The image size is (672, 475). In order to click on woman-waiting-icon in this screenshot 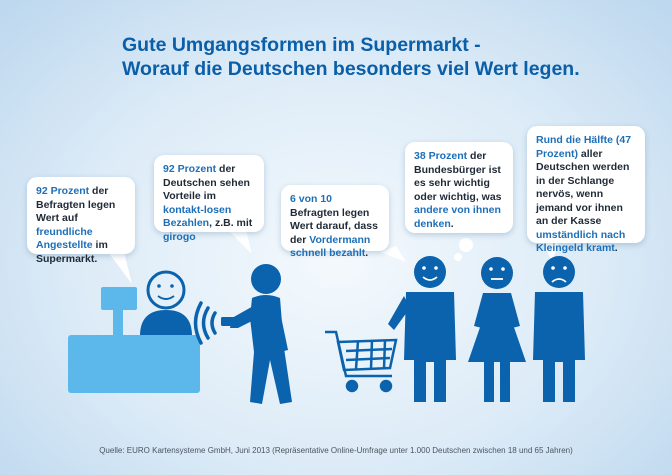, I will do `click(497, 329)`.